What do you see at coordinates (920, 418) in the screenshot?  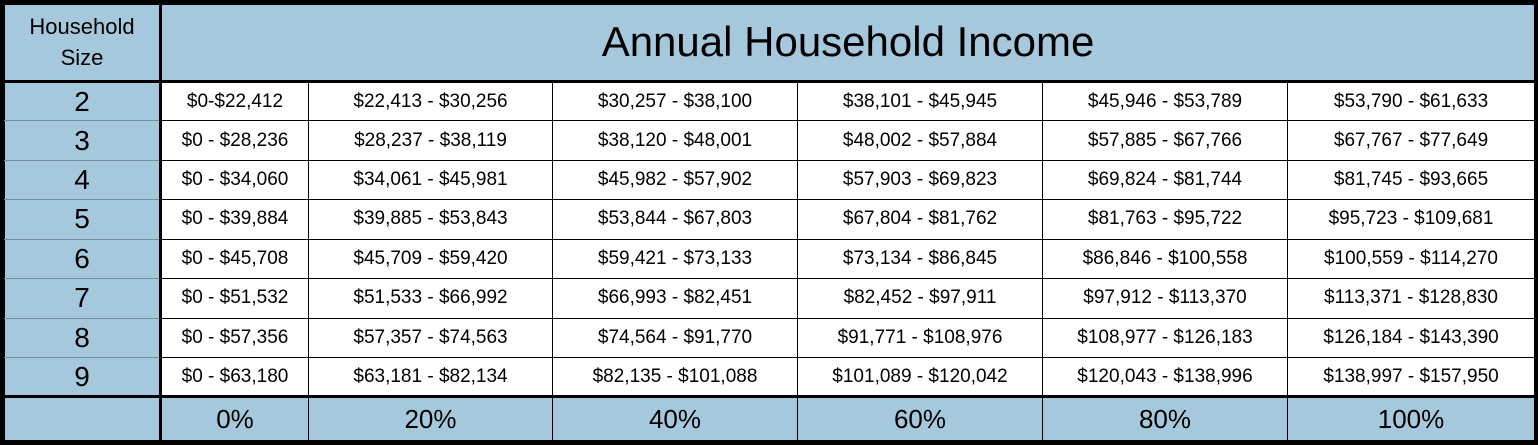 I see `percentage-cell: 60%` at bounding box center [920, 418].